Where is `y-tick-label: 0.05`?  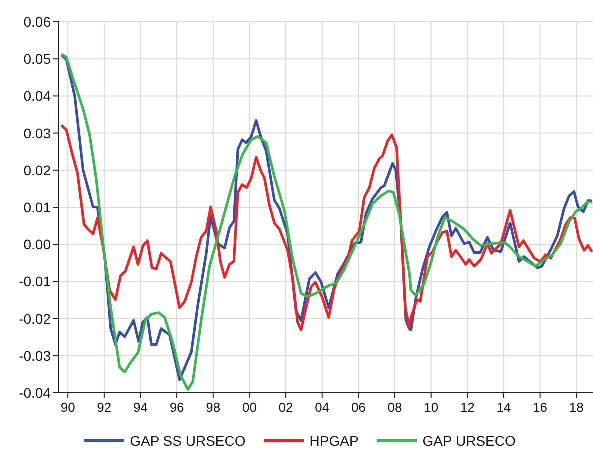
y-tick-label: 0.05 is located at coordinates (38, 59).